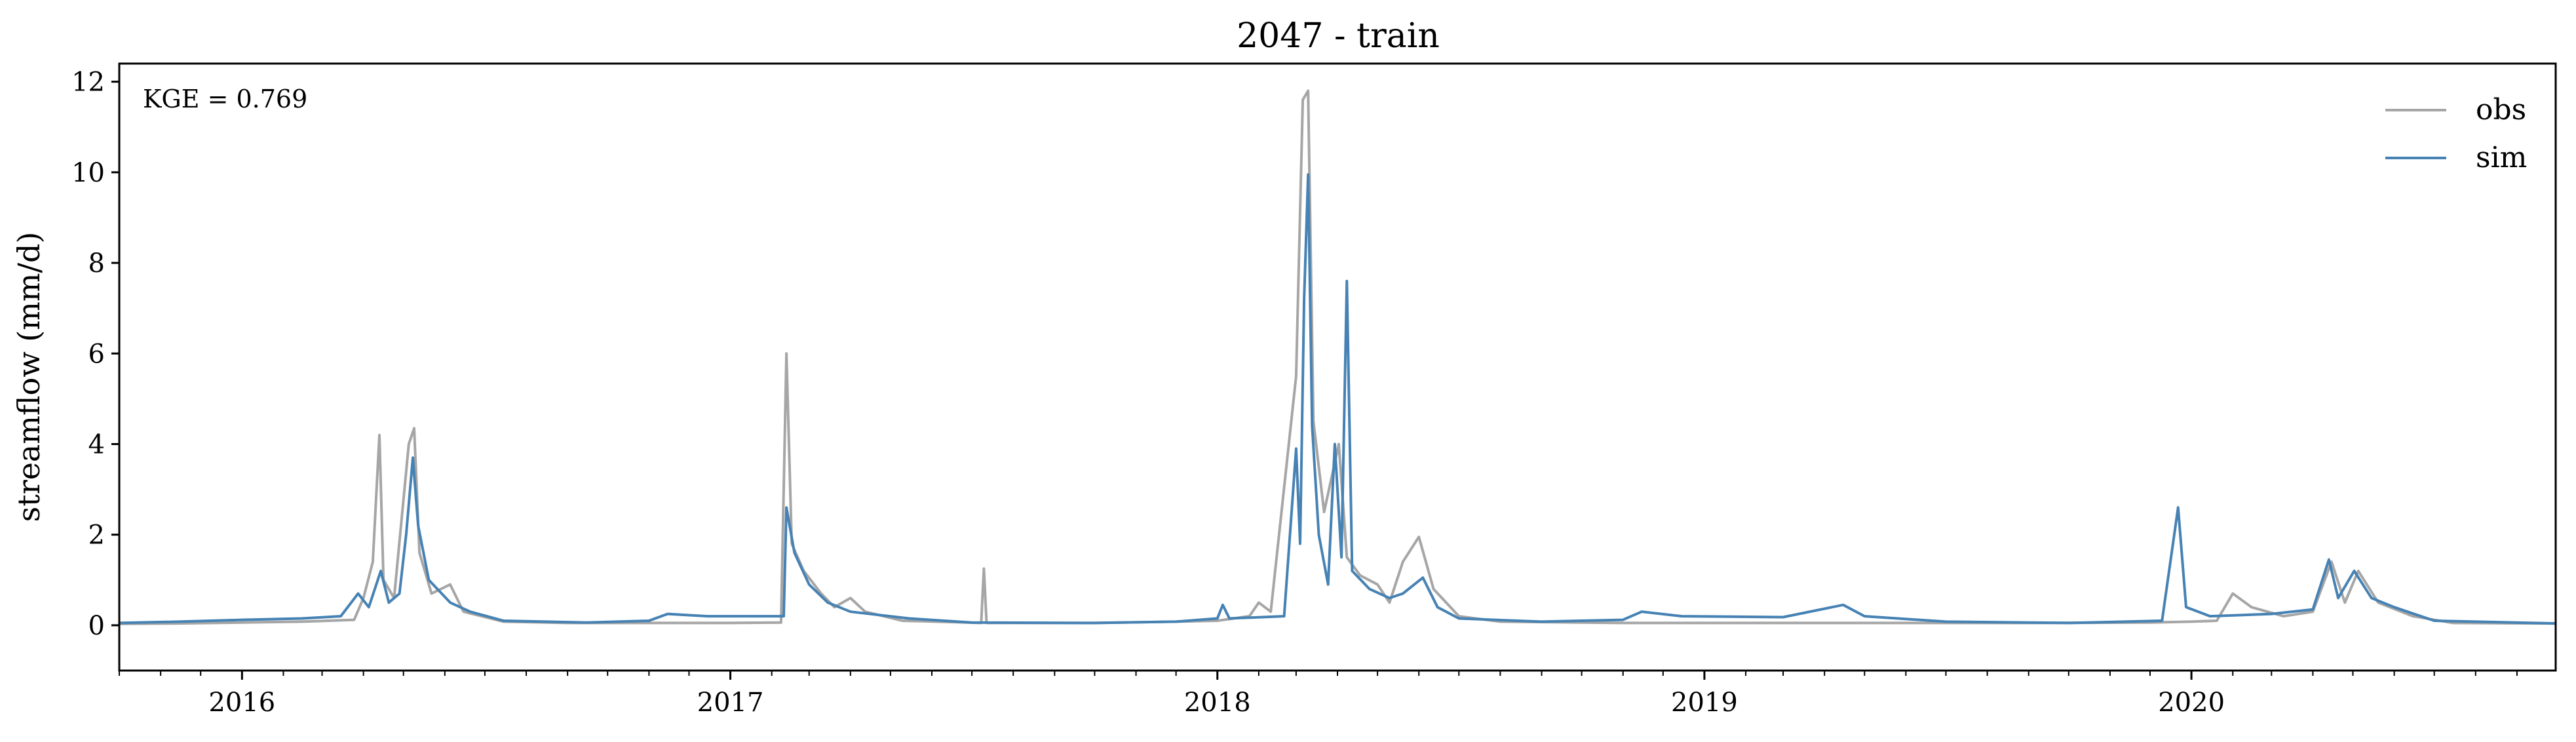 This screenshot has width=2576, height=742. Describe the element at coordinates (29, 377) in the screenshot. I see `y-axis-label: streamflow (mm/d)` at that location.